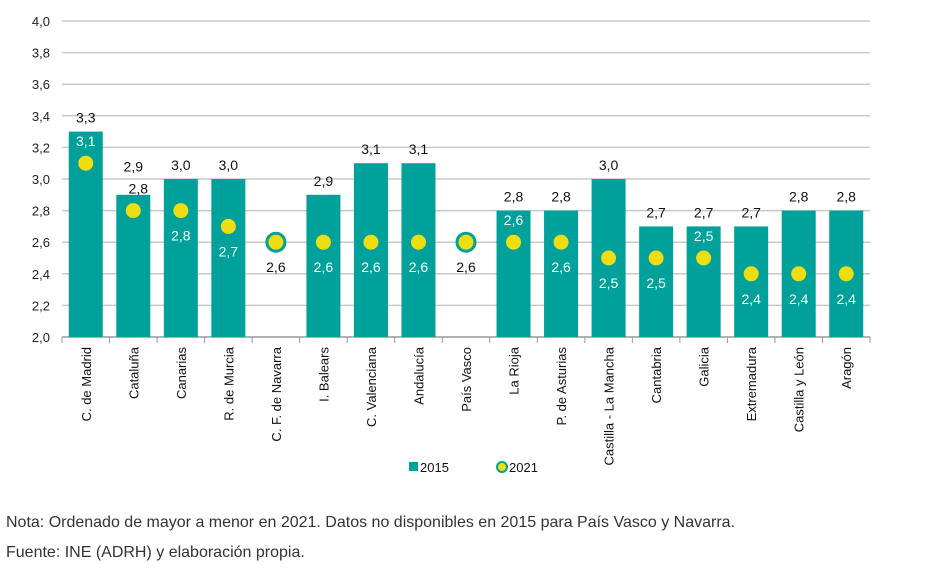 This screenshot has width=948, height=572. I want to click on x-tick-label: Castilla y León, so click(799, 389).